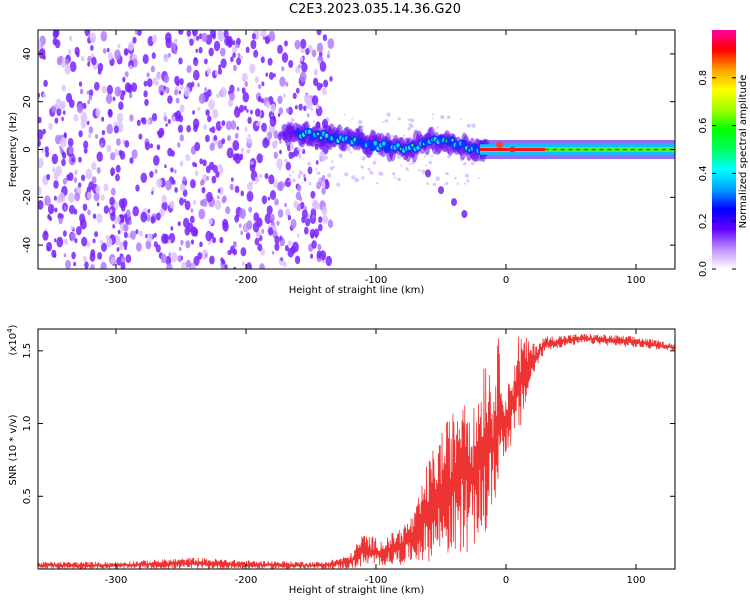  I want to click on colorbar-label: Normalized spectral amplitude, so click(743, 152).